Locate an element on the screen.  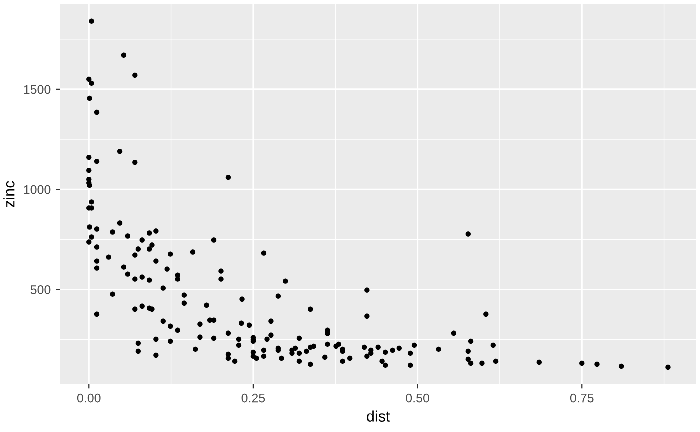
x-tick-label: 0.25 is located at coordinates (254, 398).